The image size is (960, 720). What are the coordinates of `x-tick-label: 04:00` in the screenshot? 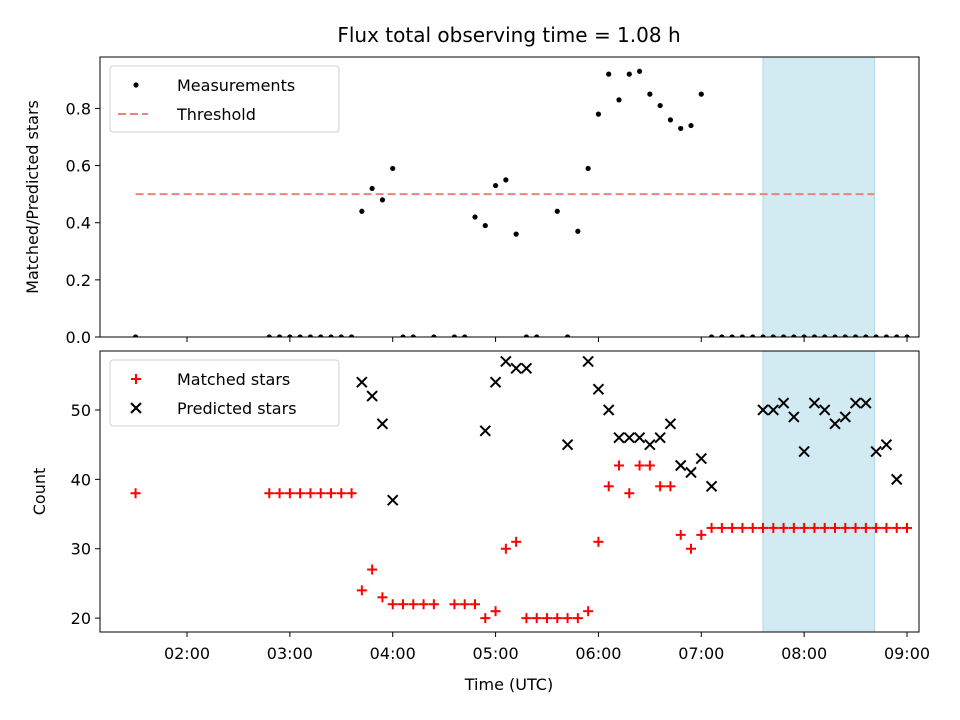 It's located at (393, 653).